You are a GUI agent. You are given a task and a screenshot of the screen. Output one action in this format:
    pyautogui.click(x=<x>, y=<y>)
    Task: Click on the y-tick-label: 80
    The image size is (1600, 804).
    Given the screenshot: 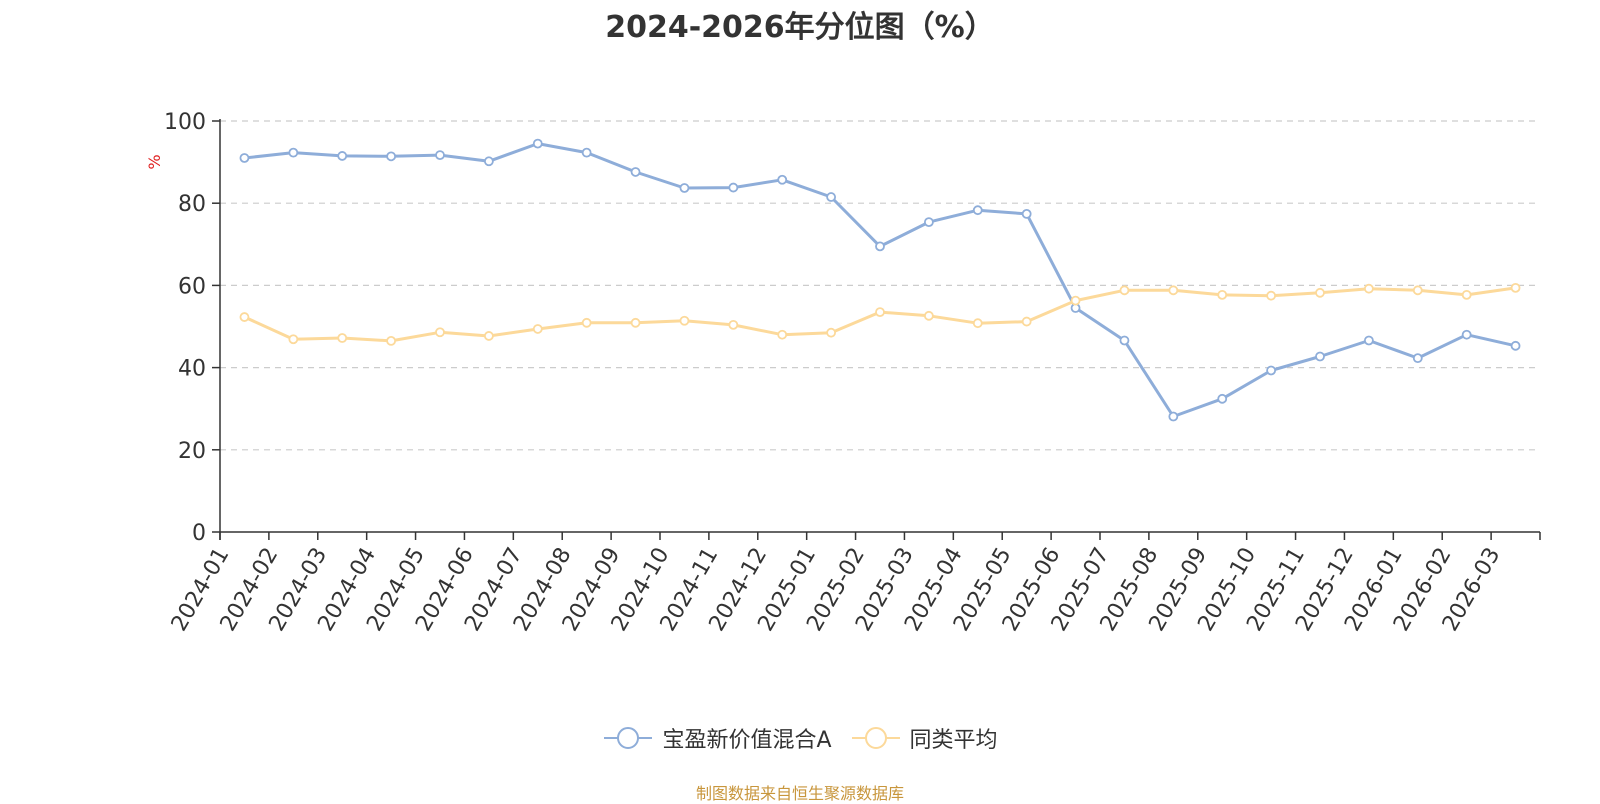 What is the action you would take?
    pyautogui.click(x=192, y=204)
    